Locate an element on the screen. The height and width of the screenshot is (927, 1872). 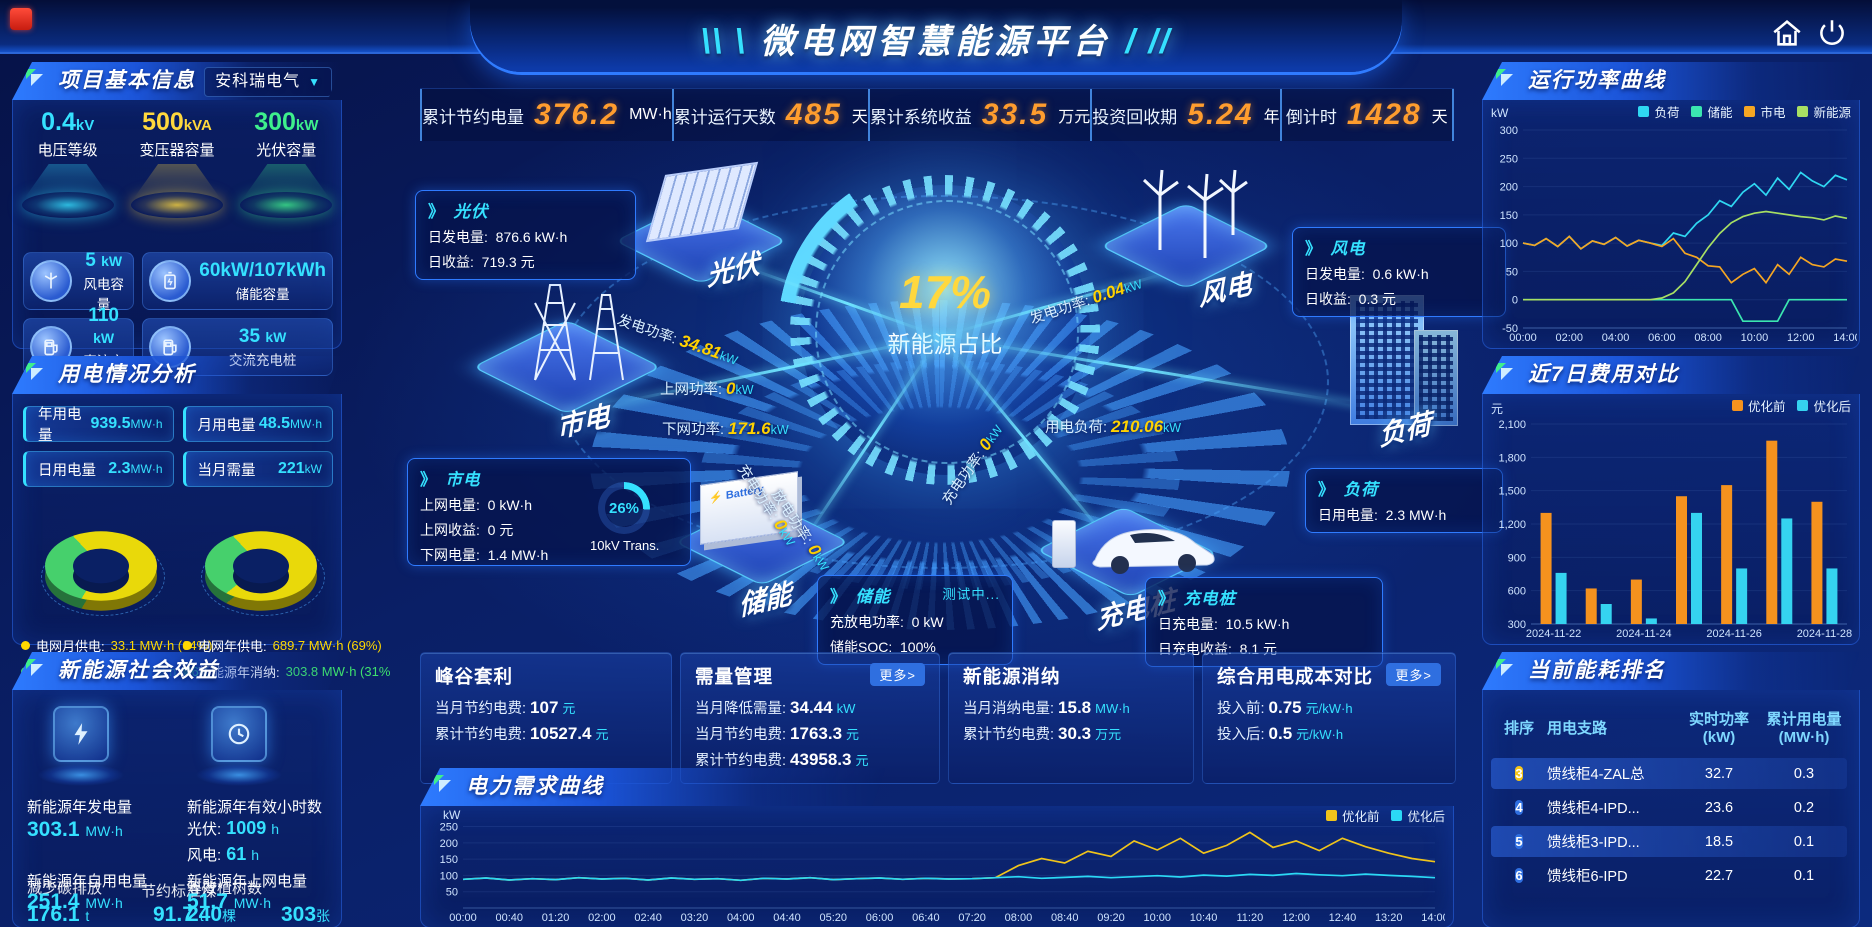
carbon-value: 176.1 t is located at coordinates (58, 914).